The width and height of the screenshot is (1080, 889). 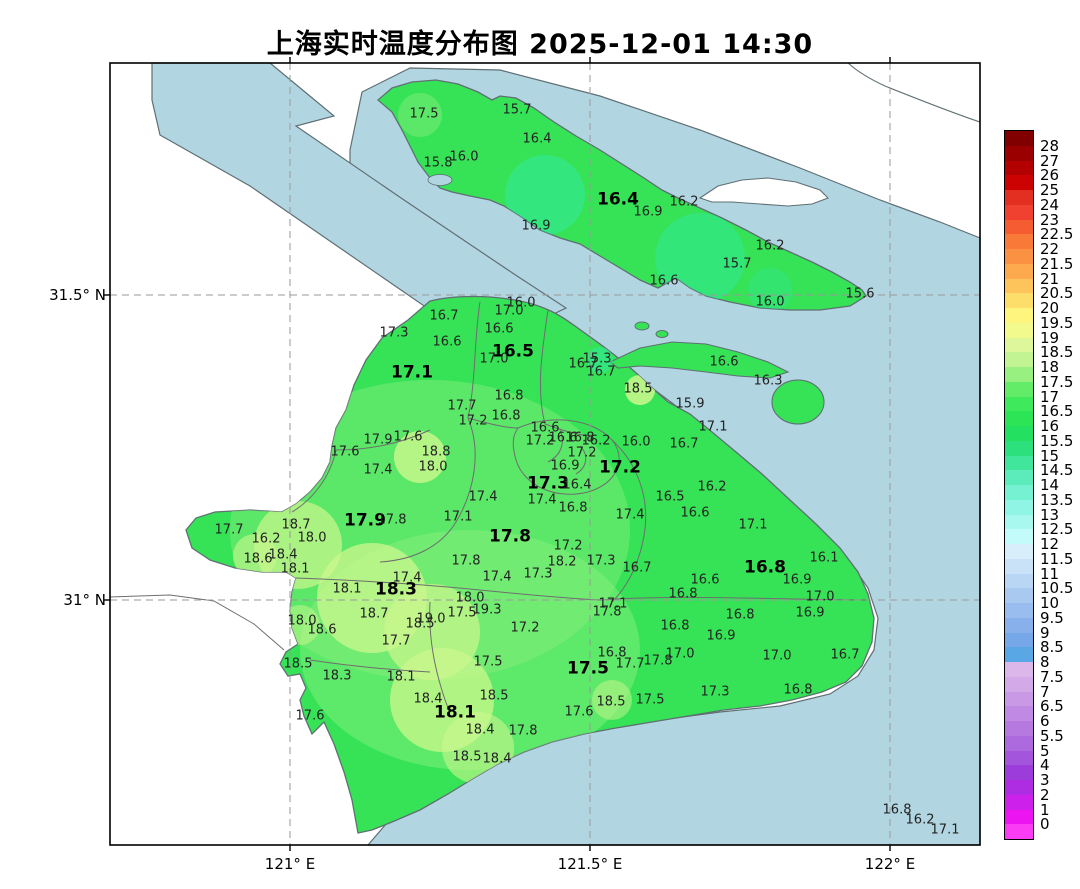 I want to click on station-temp-label: 18.8, so click(x=436, y=452).